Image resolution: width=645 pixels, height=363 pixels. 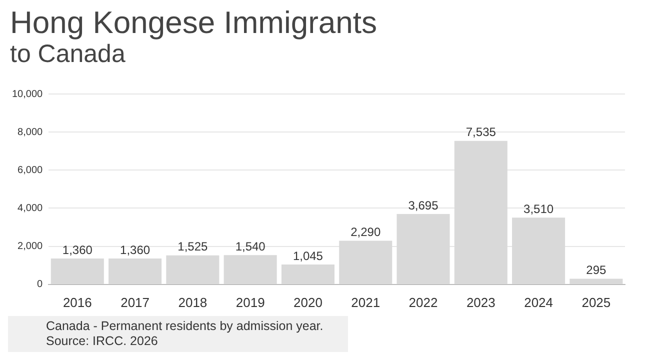 What do you see at coordinates (31, 132) in the screenshot?
I see `y-tick-label: 8,000` at bounding box center [31, 132].